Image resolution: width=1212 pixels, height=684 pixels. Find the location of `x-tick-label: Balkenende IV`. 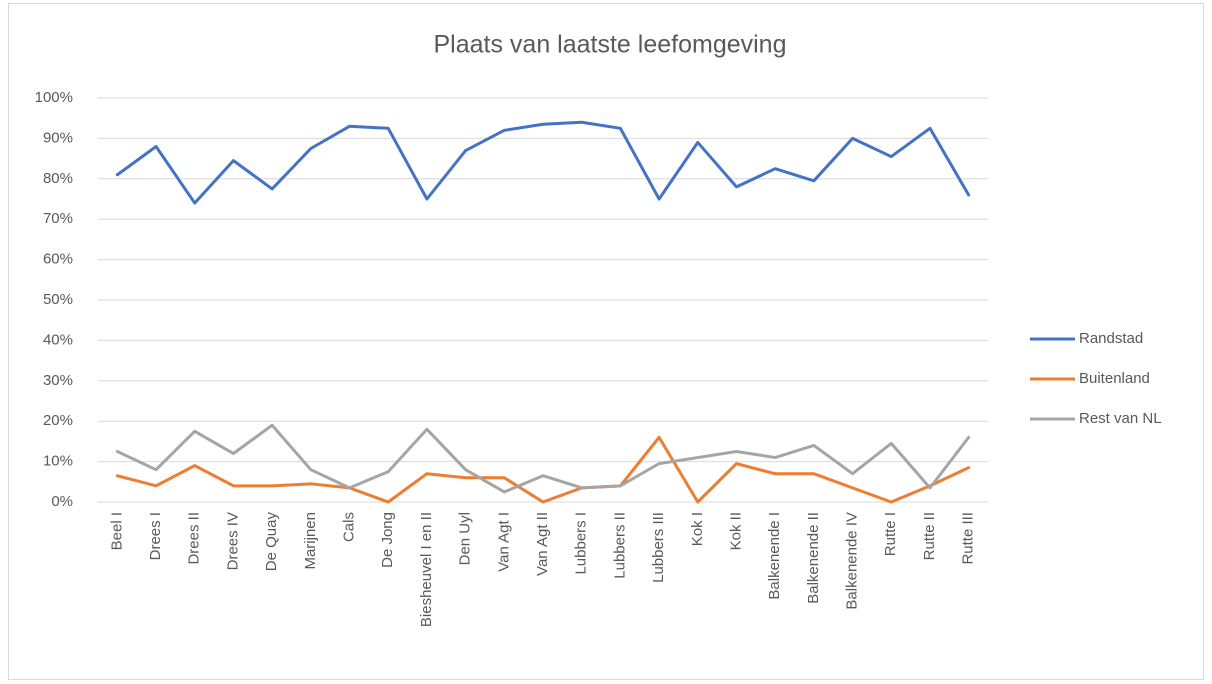

x-tick-label: Balkenende IV is located at coordinates (852, 561).